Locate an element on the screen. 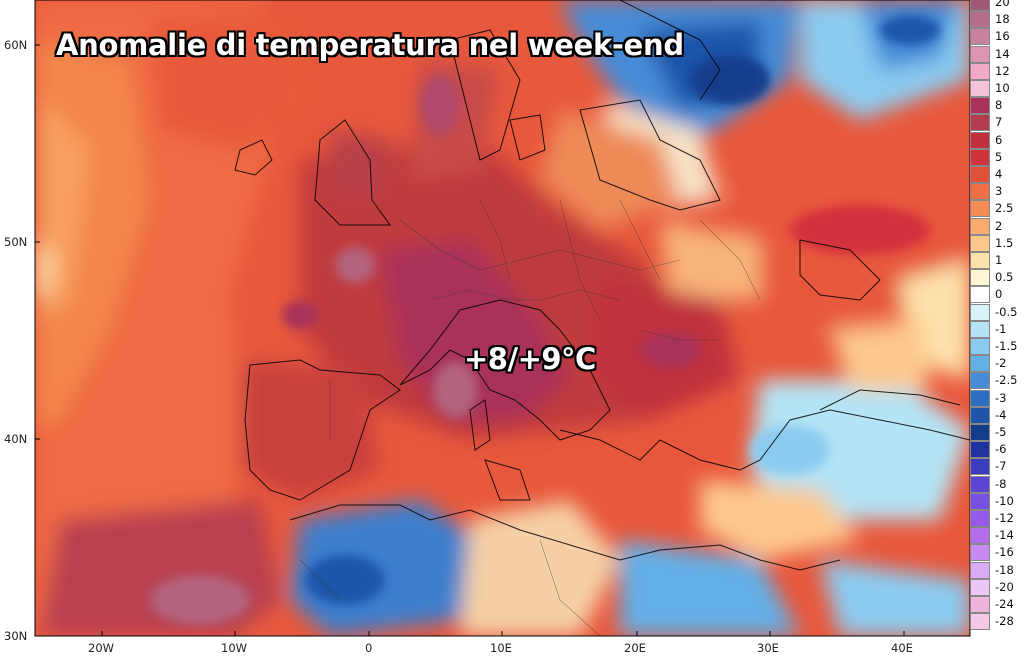 The height and width of the screenshot is (657, 1024). legend-label: -4 is located at coordinates (1001, 414).